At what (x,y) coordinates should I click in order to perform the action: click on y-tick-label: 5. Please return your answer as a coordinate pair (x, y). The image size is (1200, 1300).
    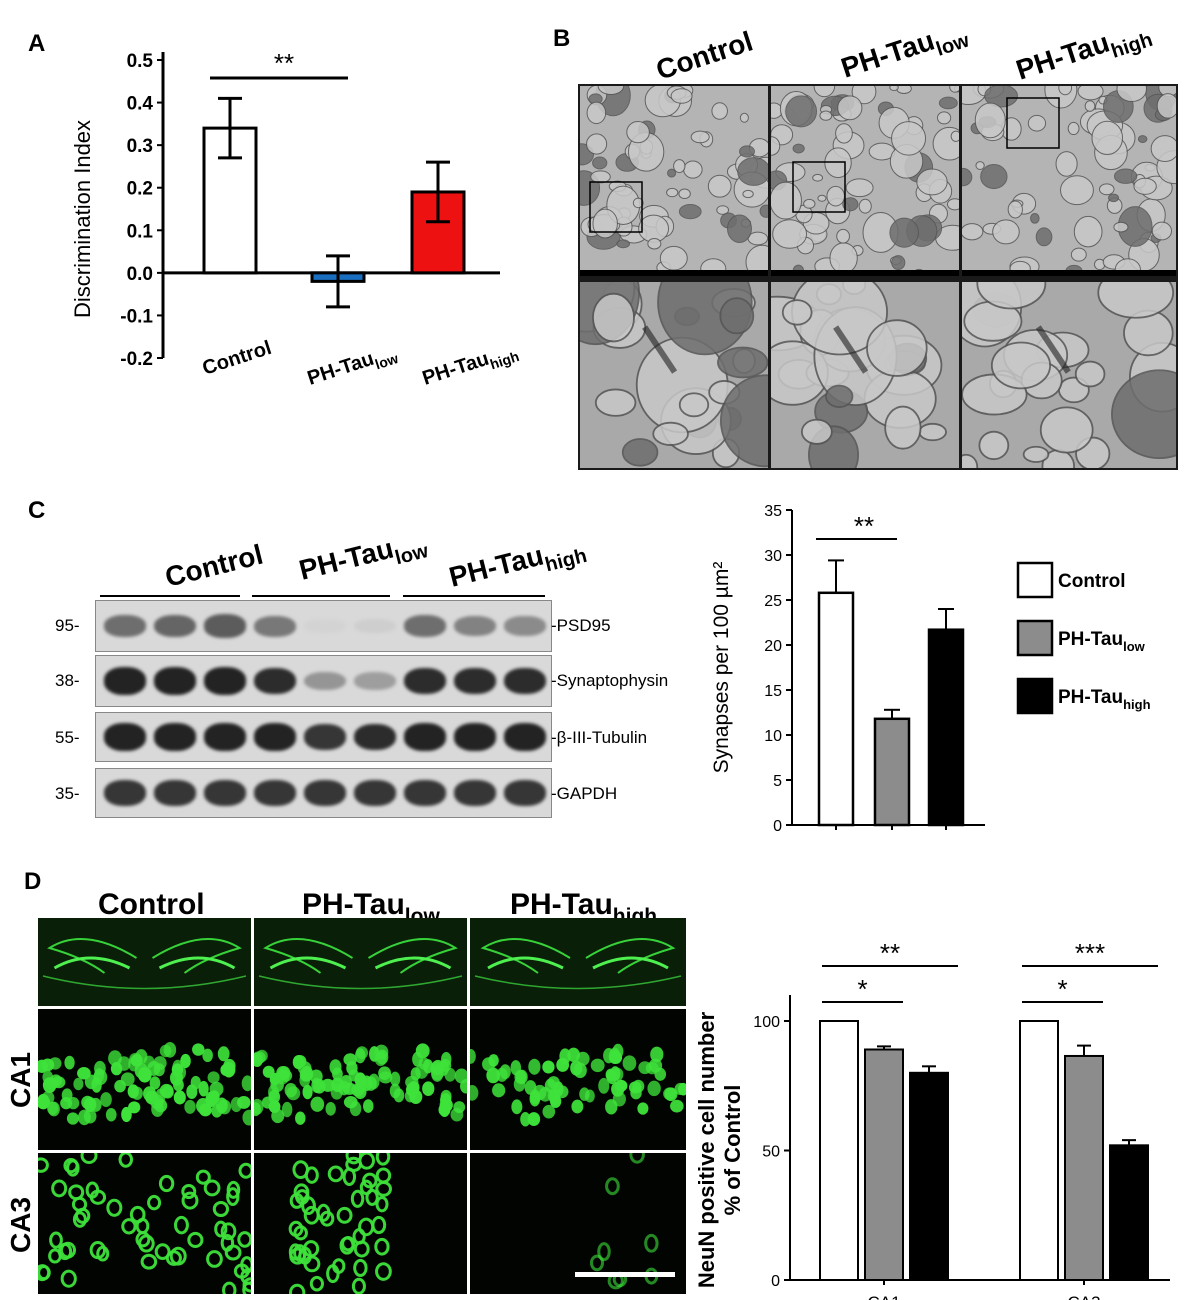
    Looking at the image, I should click on (777, 781).